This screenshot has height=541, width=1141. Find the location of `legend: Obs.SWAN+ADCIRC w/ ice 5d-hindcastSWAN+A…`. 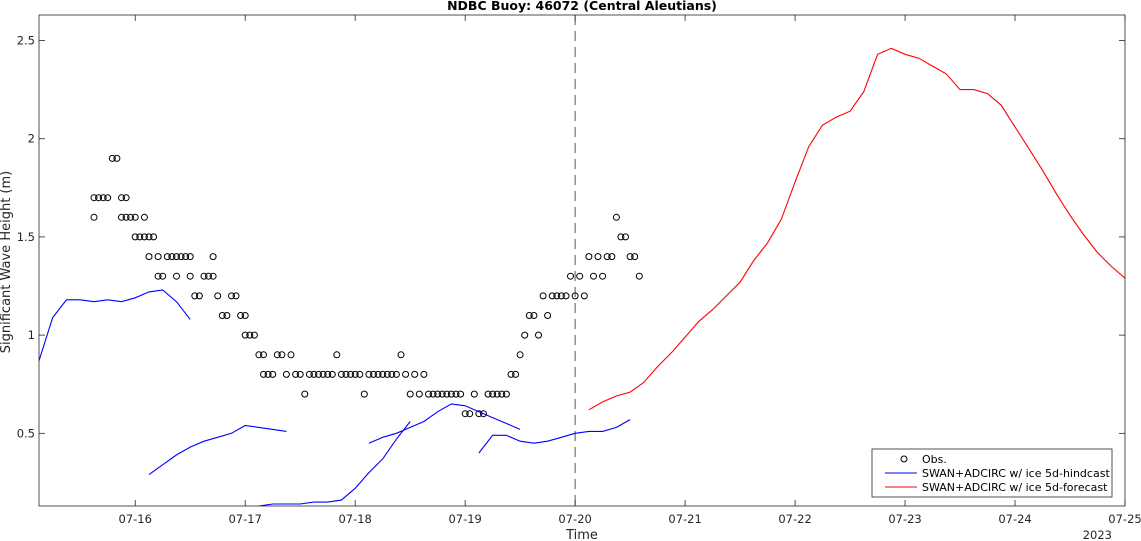

legend: Obs.SWAN+ADCIRC w/ ice 5d-hindcastSWAN+A… is located at coordinates (992, 473).